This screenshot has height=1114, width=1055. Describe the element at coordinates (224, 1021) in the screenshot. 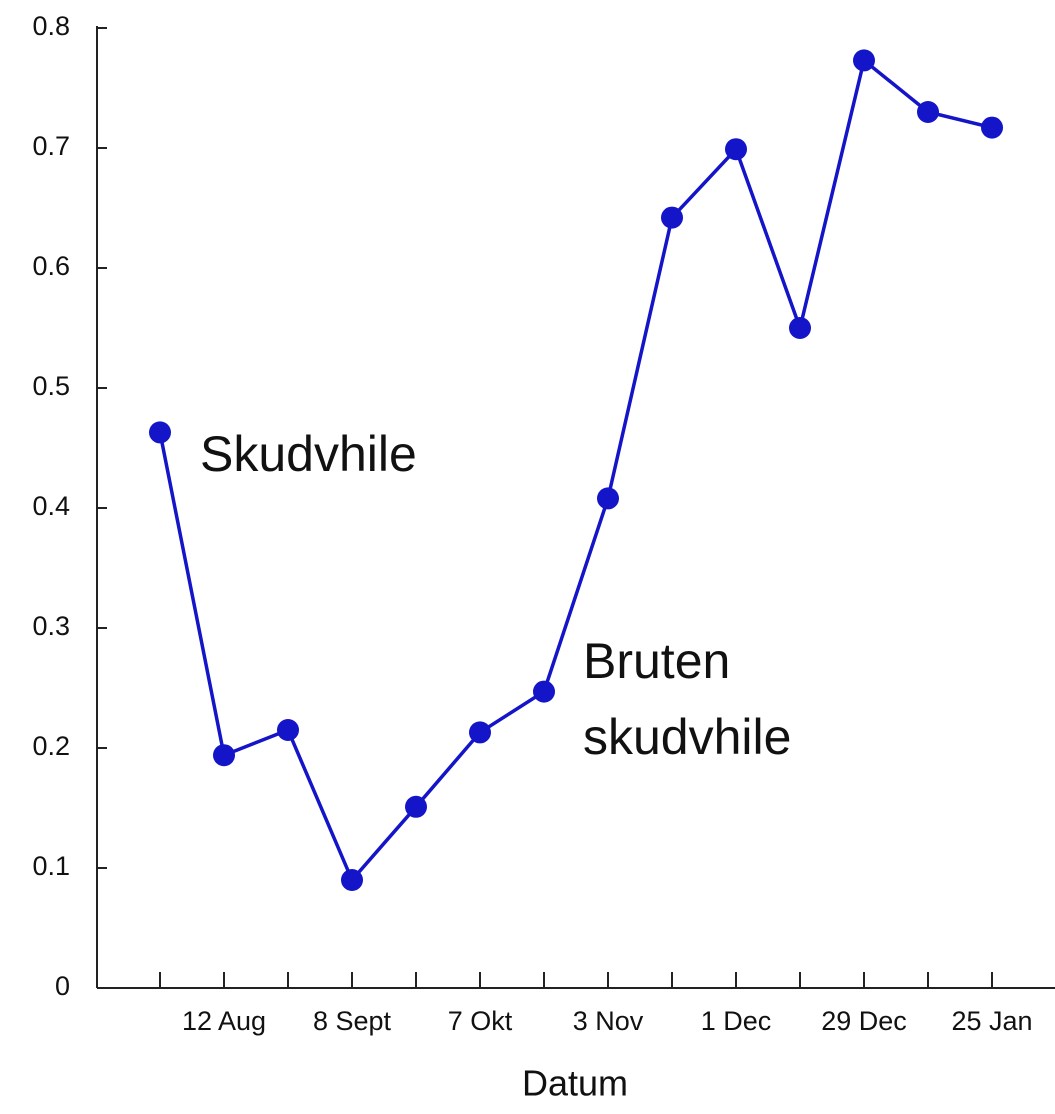

I see `x-tick-label: 12 Aug` at that location.